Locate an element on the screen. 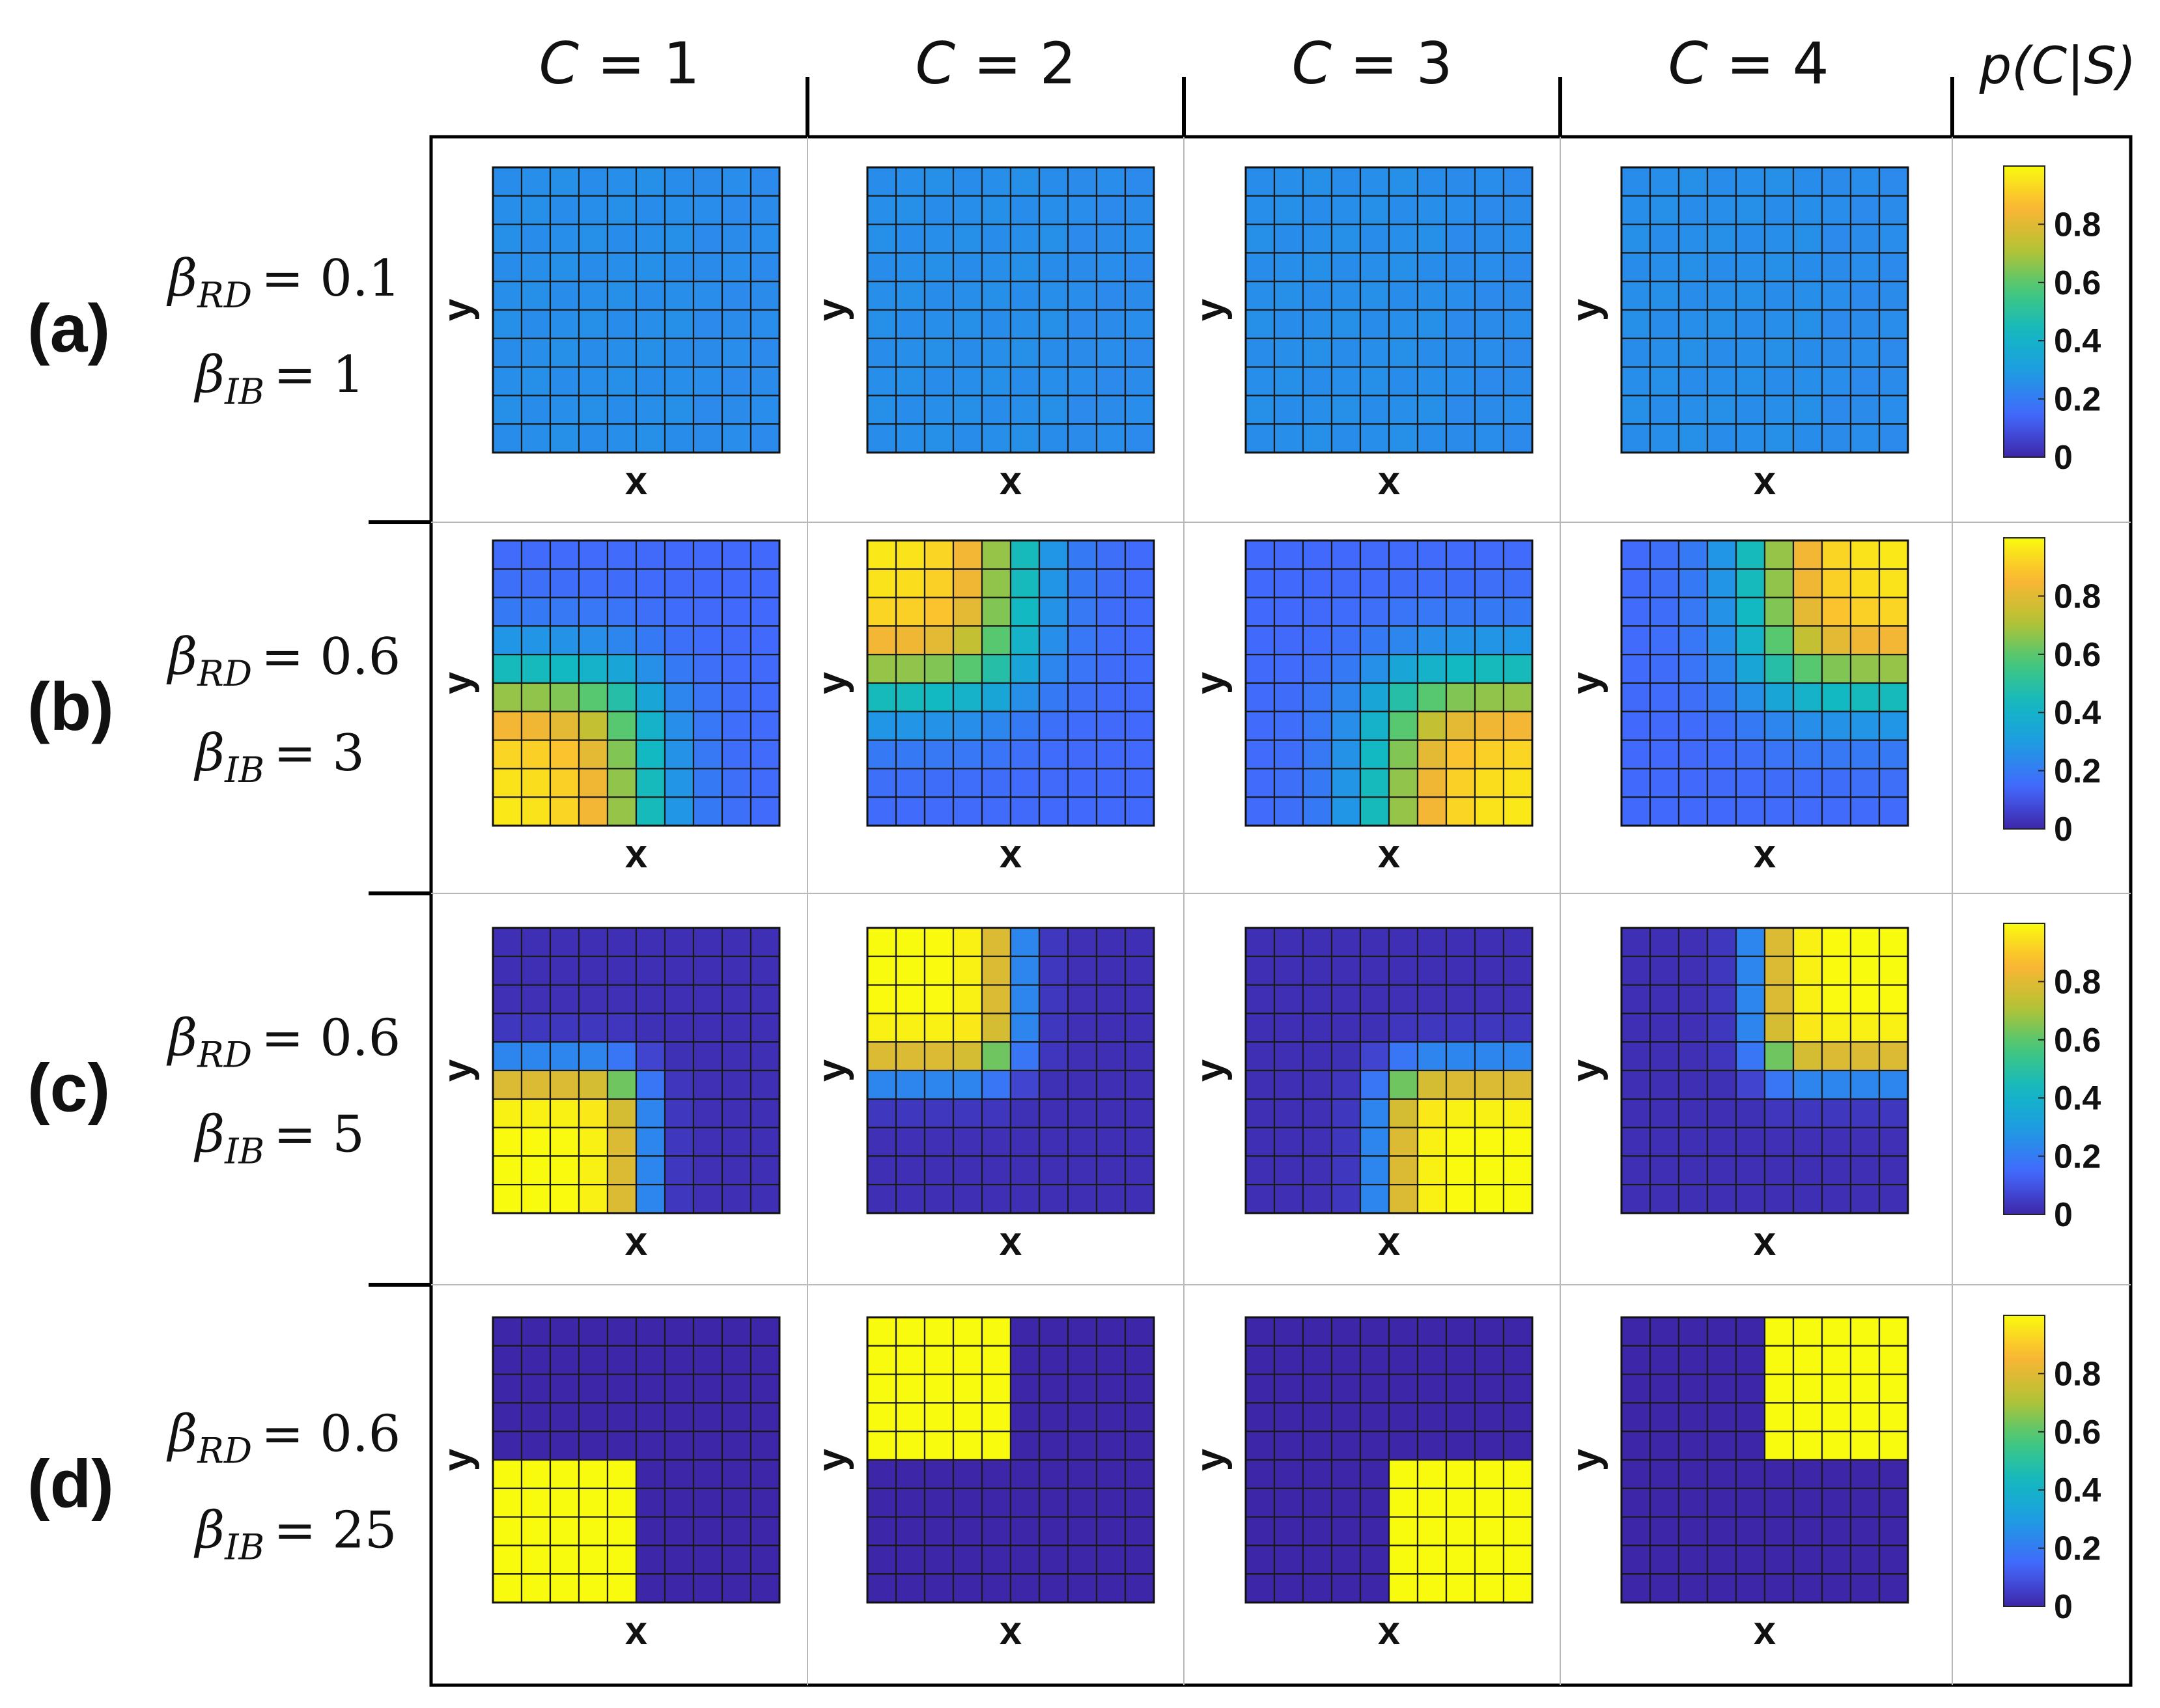 Image resolution: width=2160 pixels, height=1708 pixels. colorbar-tick-label: 0.2 is located at coordinates (2077, 1157).